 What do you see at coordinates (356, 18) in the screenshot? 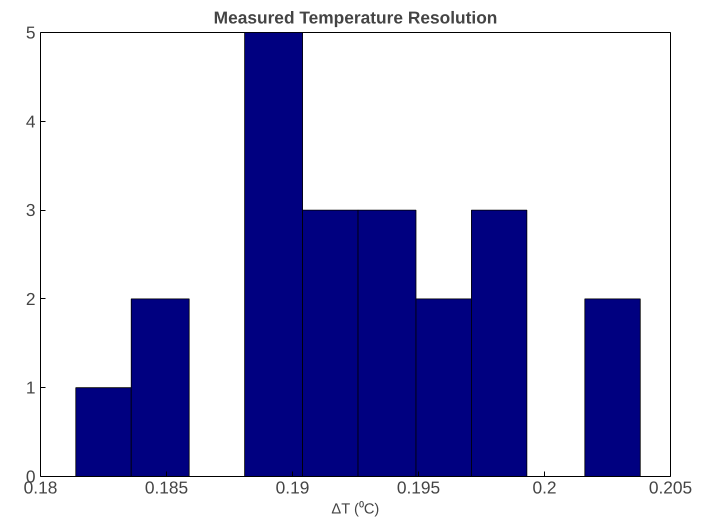
I see `chart-title: Measured Temperature Resolution` at bounding box center [356, 18].